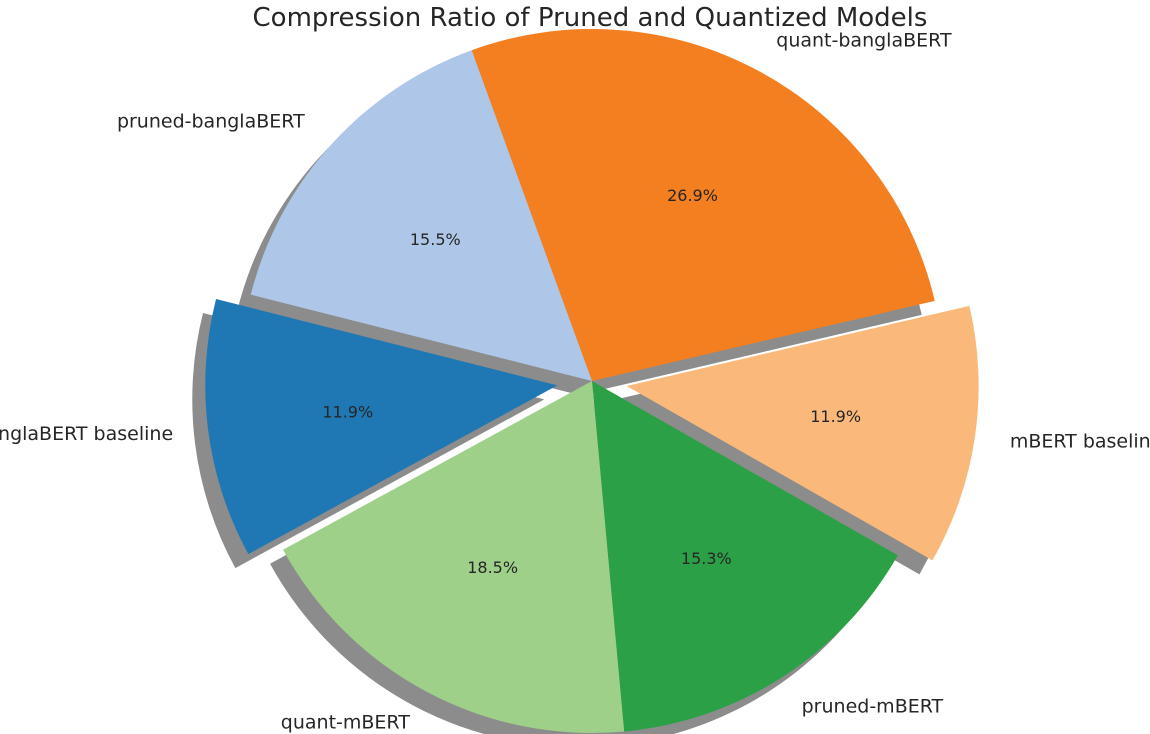 The height and width of the screenshot is (734, 1150). What do you see at coordinates (802, 433) in the screenshot?
I see `slice-mbert-baseline` at bounding box center [802, 433].